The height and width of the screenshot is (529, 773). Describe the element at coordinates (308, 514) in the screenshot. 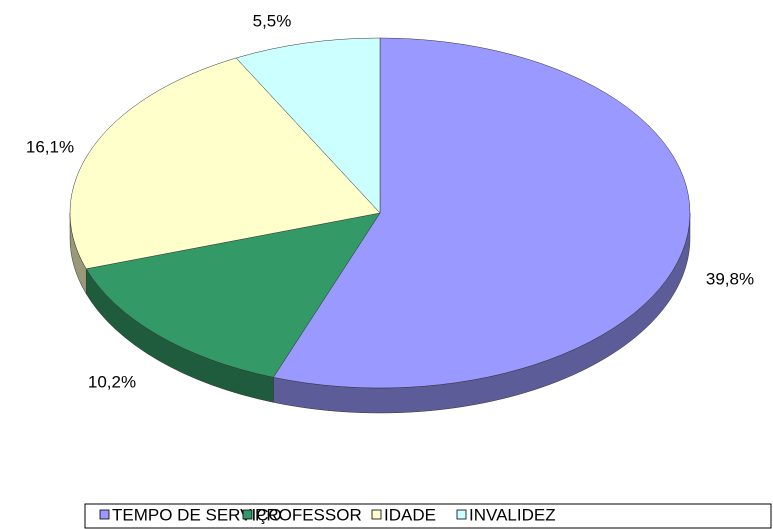

I see `legend-label: PROFESSOR` at that location.